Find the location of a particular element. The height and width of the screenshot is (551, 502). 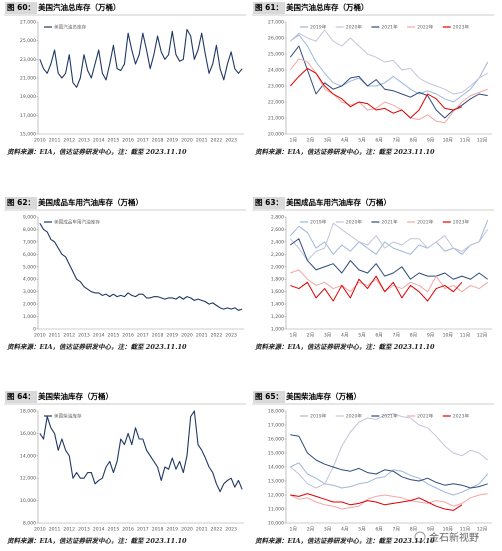

legend-label: 美国成品车用汽油库存 is located at coordinates (77, 222).